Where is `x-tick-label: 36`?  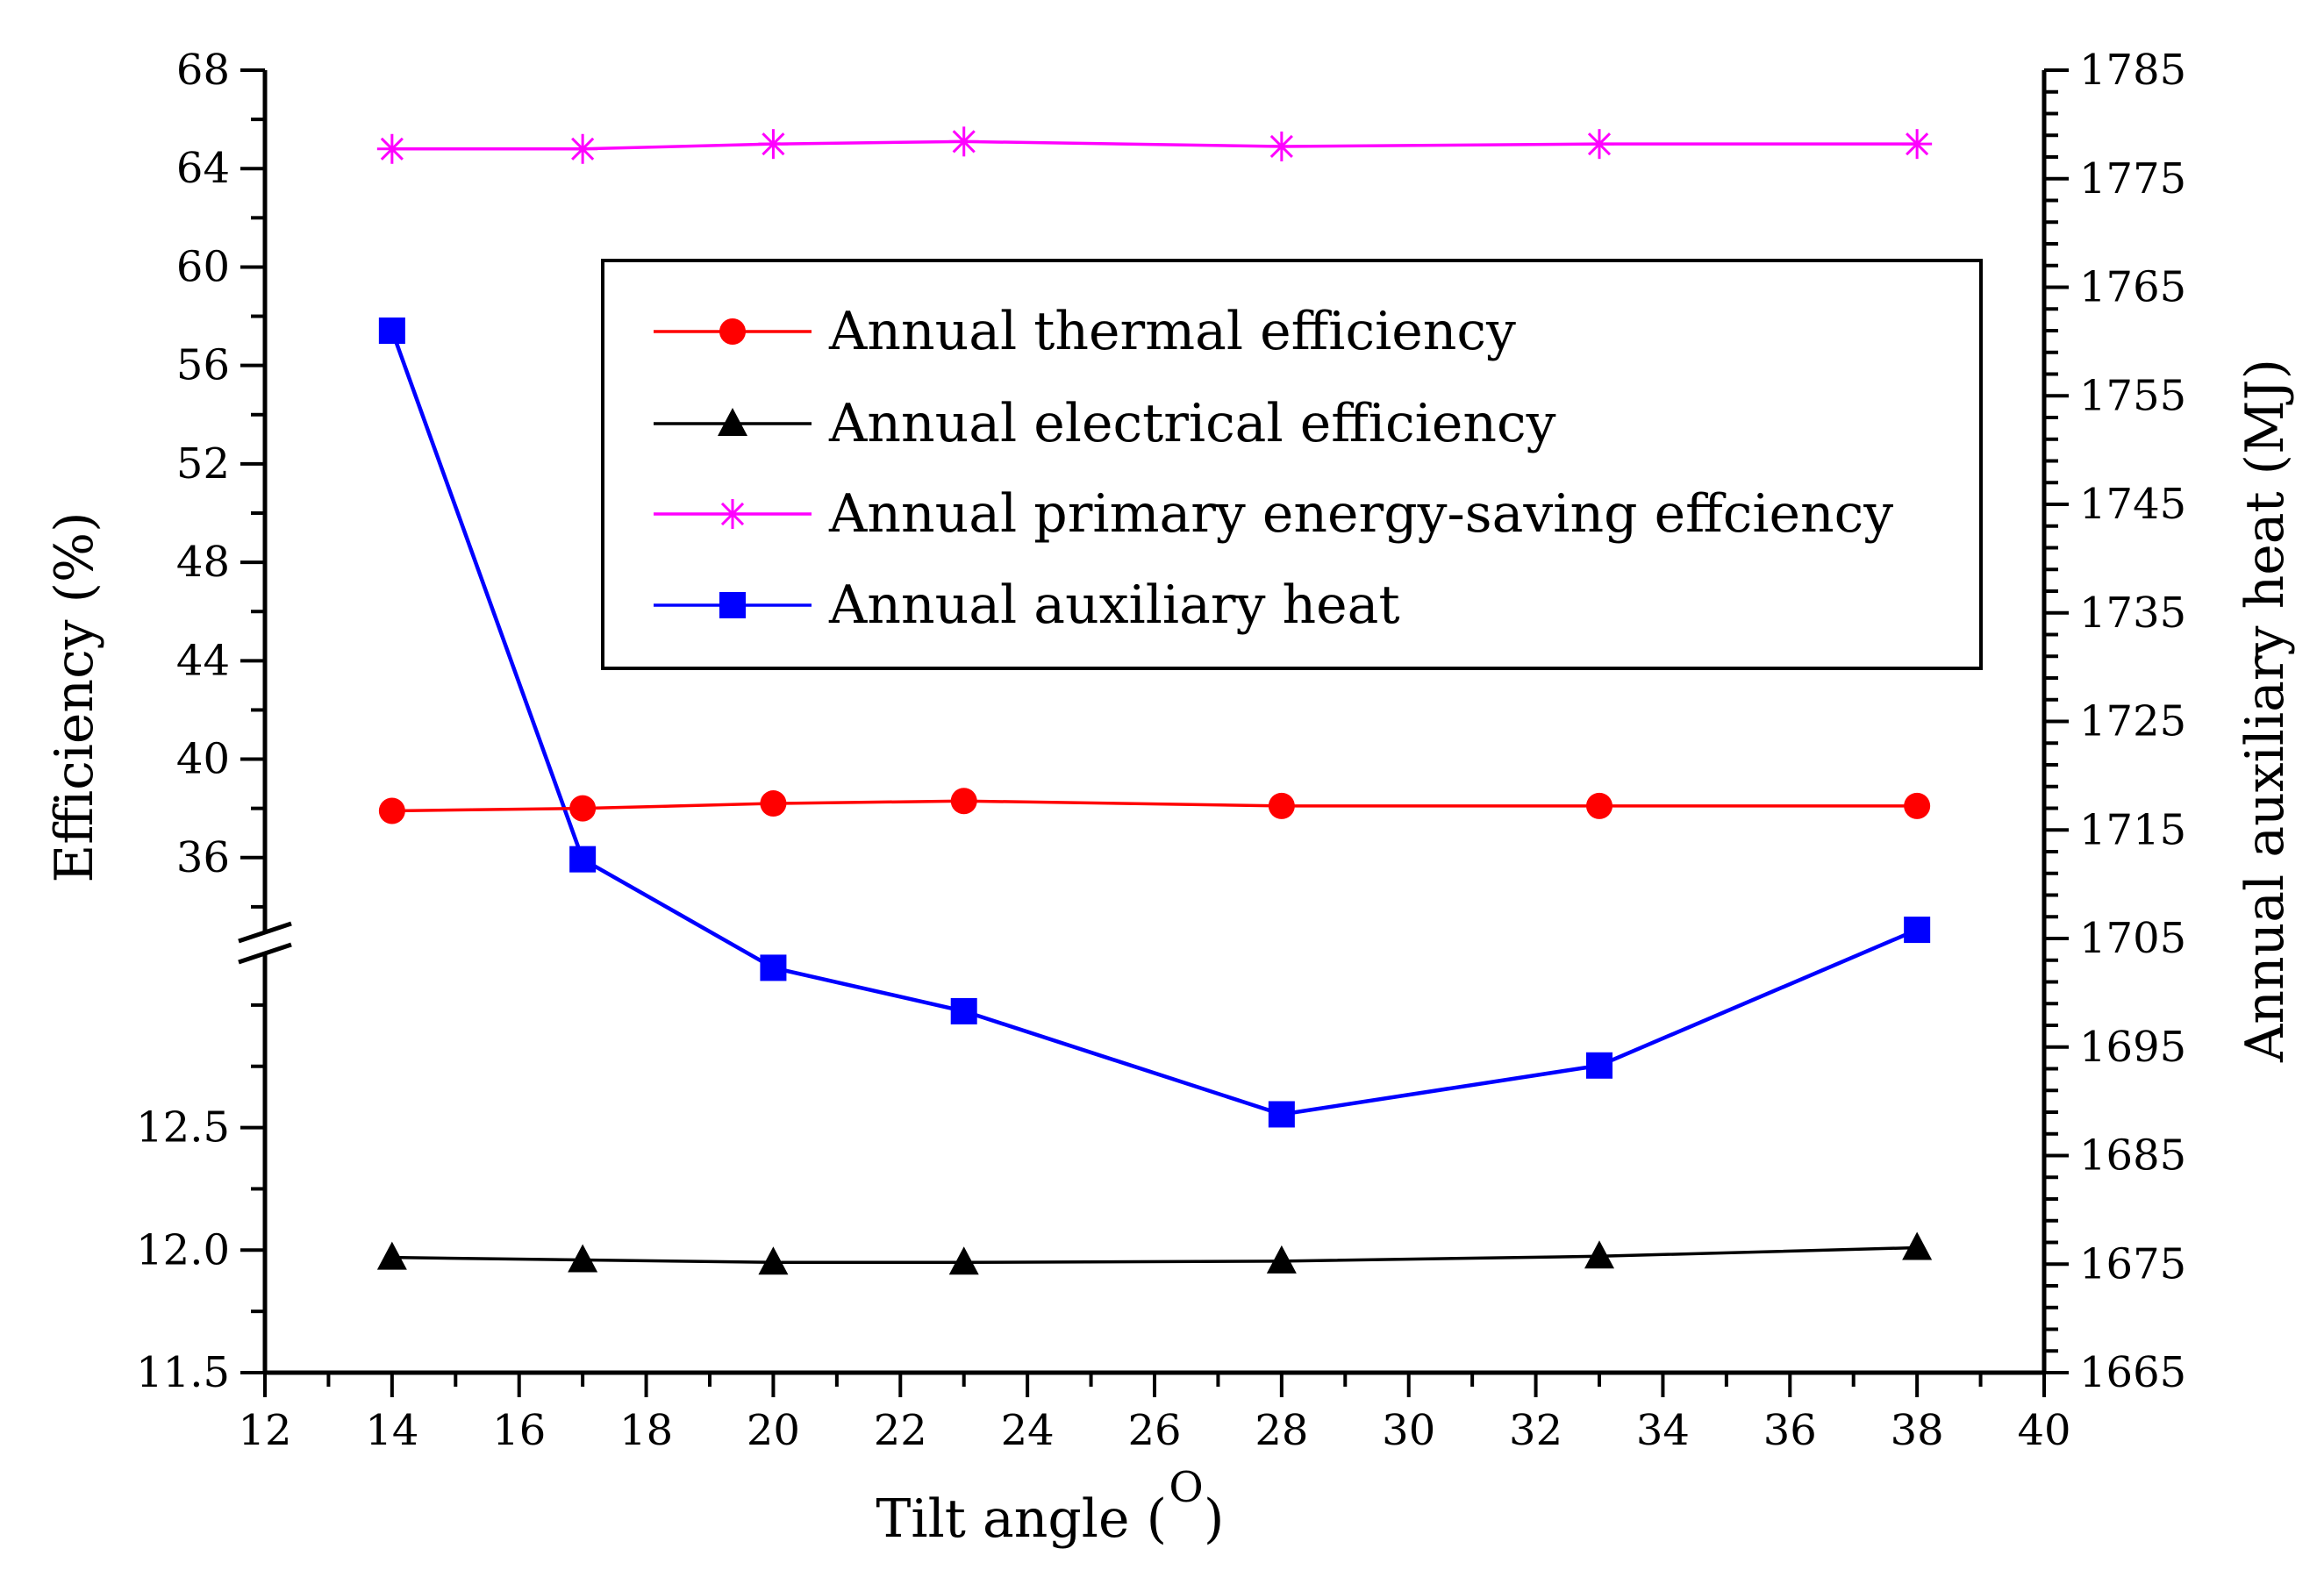
x-tick-label: 36 is located at coordinates (1790, 1430).